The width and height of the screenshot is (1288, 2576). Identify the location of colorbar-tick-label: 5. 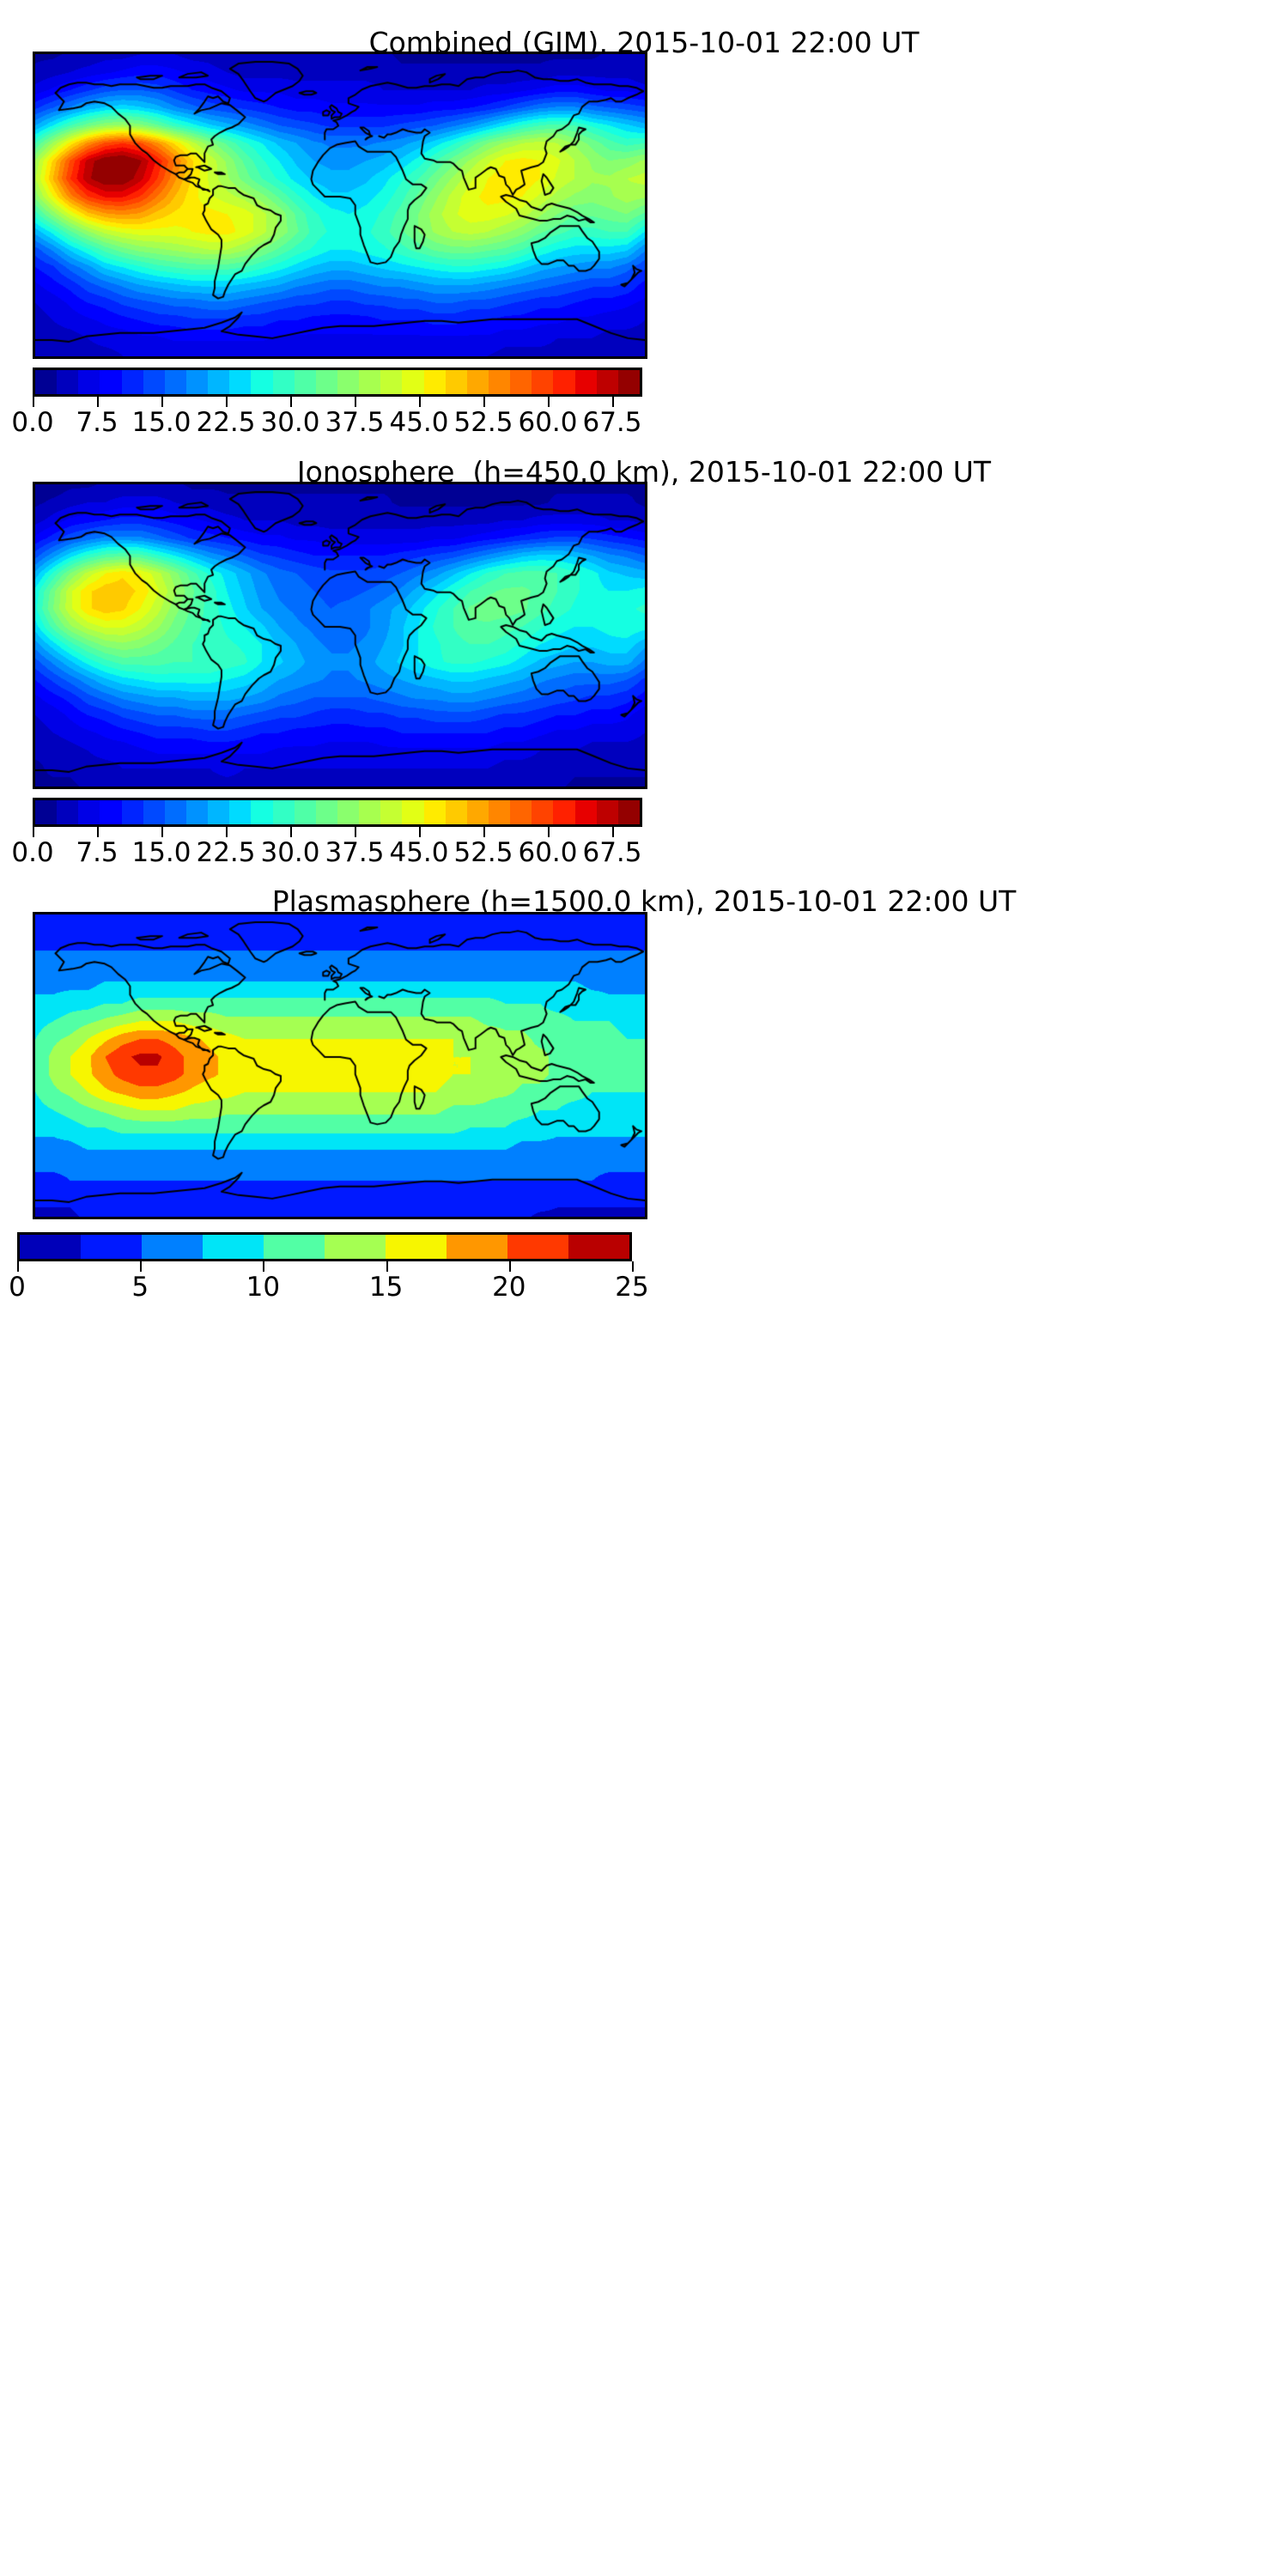
(140, 1287).